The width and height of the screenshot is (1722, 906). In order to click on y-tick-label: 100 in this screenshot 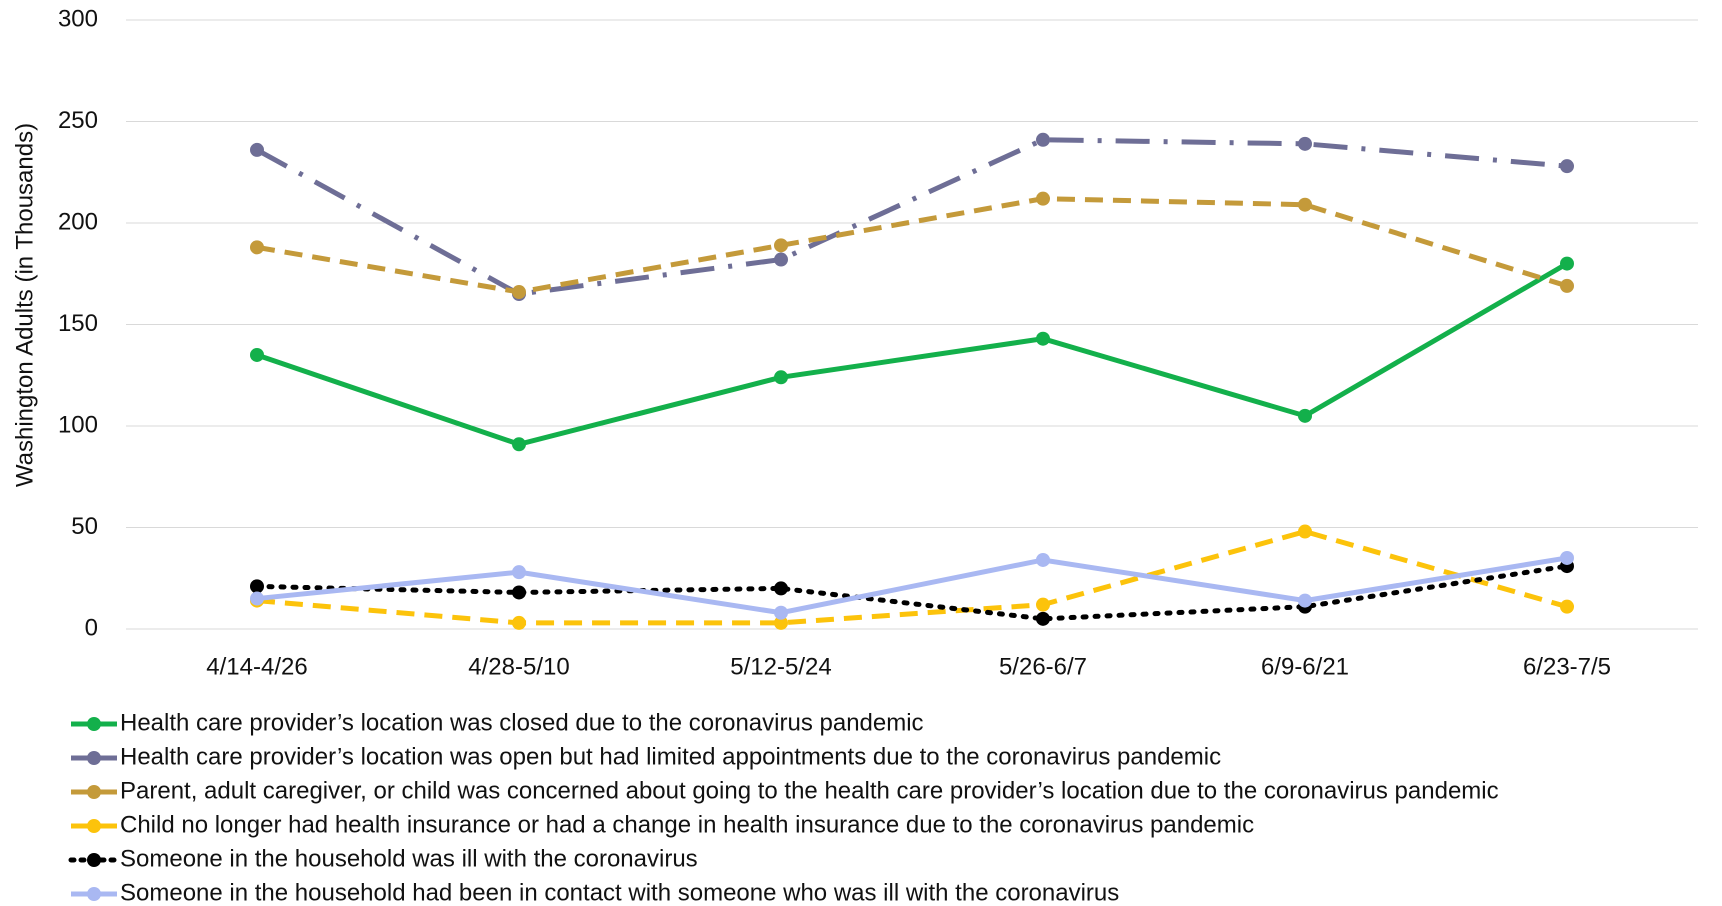, I will do `click(78, 424)`.